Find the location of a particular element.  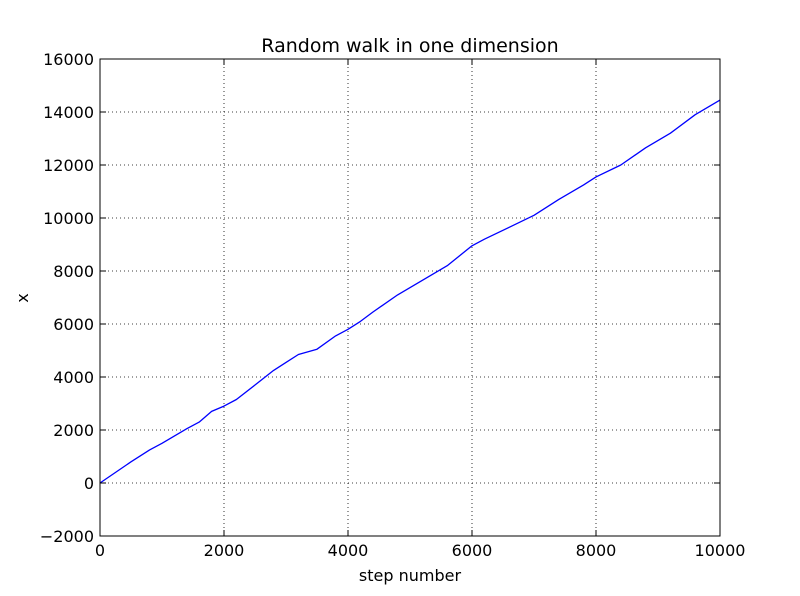

y-tick-label: −2000 is located at coordinates (67, 536).